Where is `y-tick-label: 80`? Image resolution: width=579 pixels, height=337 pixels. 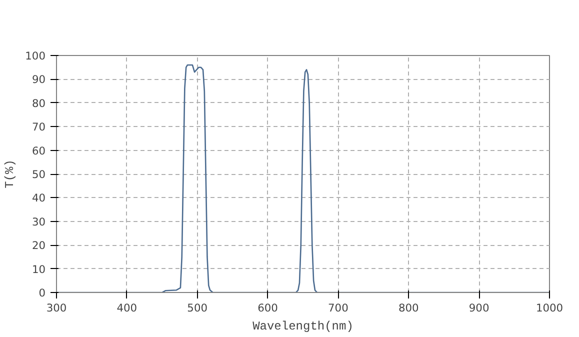 y-tick-label: 80 is located at coordinates (39, 103).